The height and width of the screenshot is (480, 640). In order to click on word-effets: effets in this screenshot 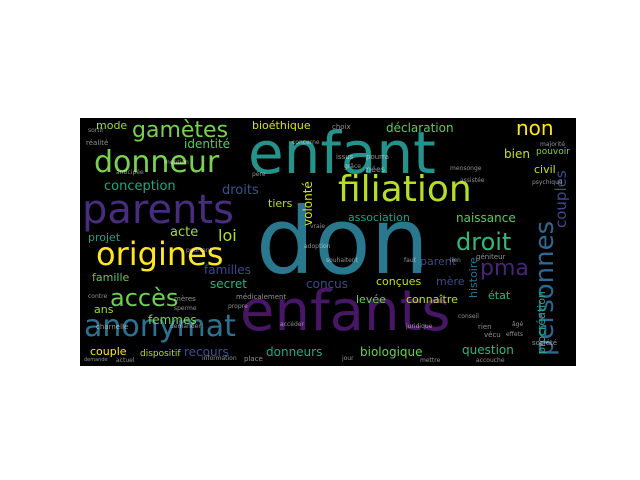, I will do `click(514, 334)`.